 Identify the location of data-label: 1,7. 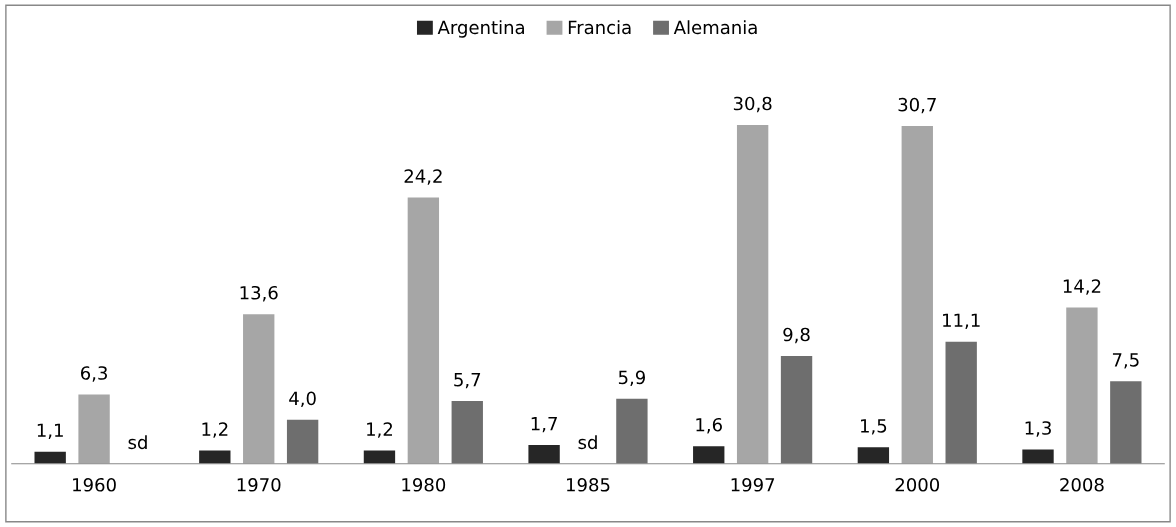
(544, 425).